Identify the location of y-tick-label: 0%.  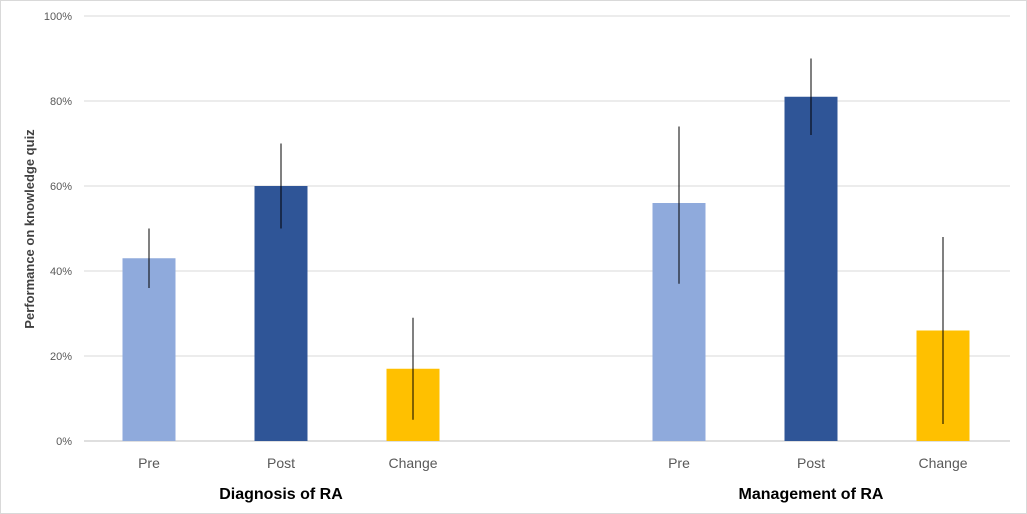
(64, 442).